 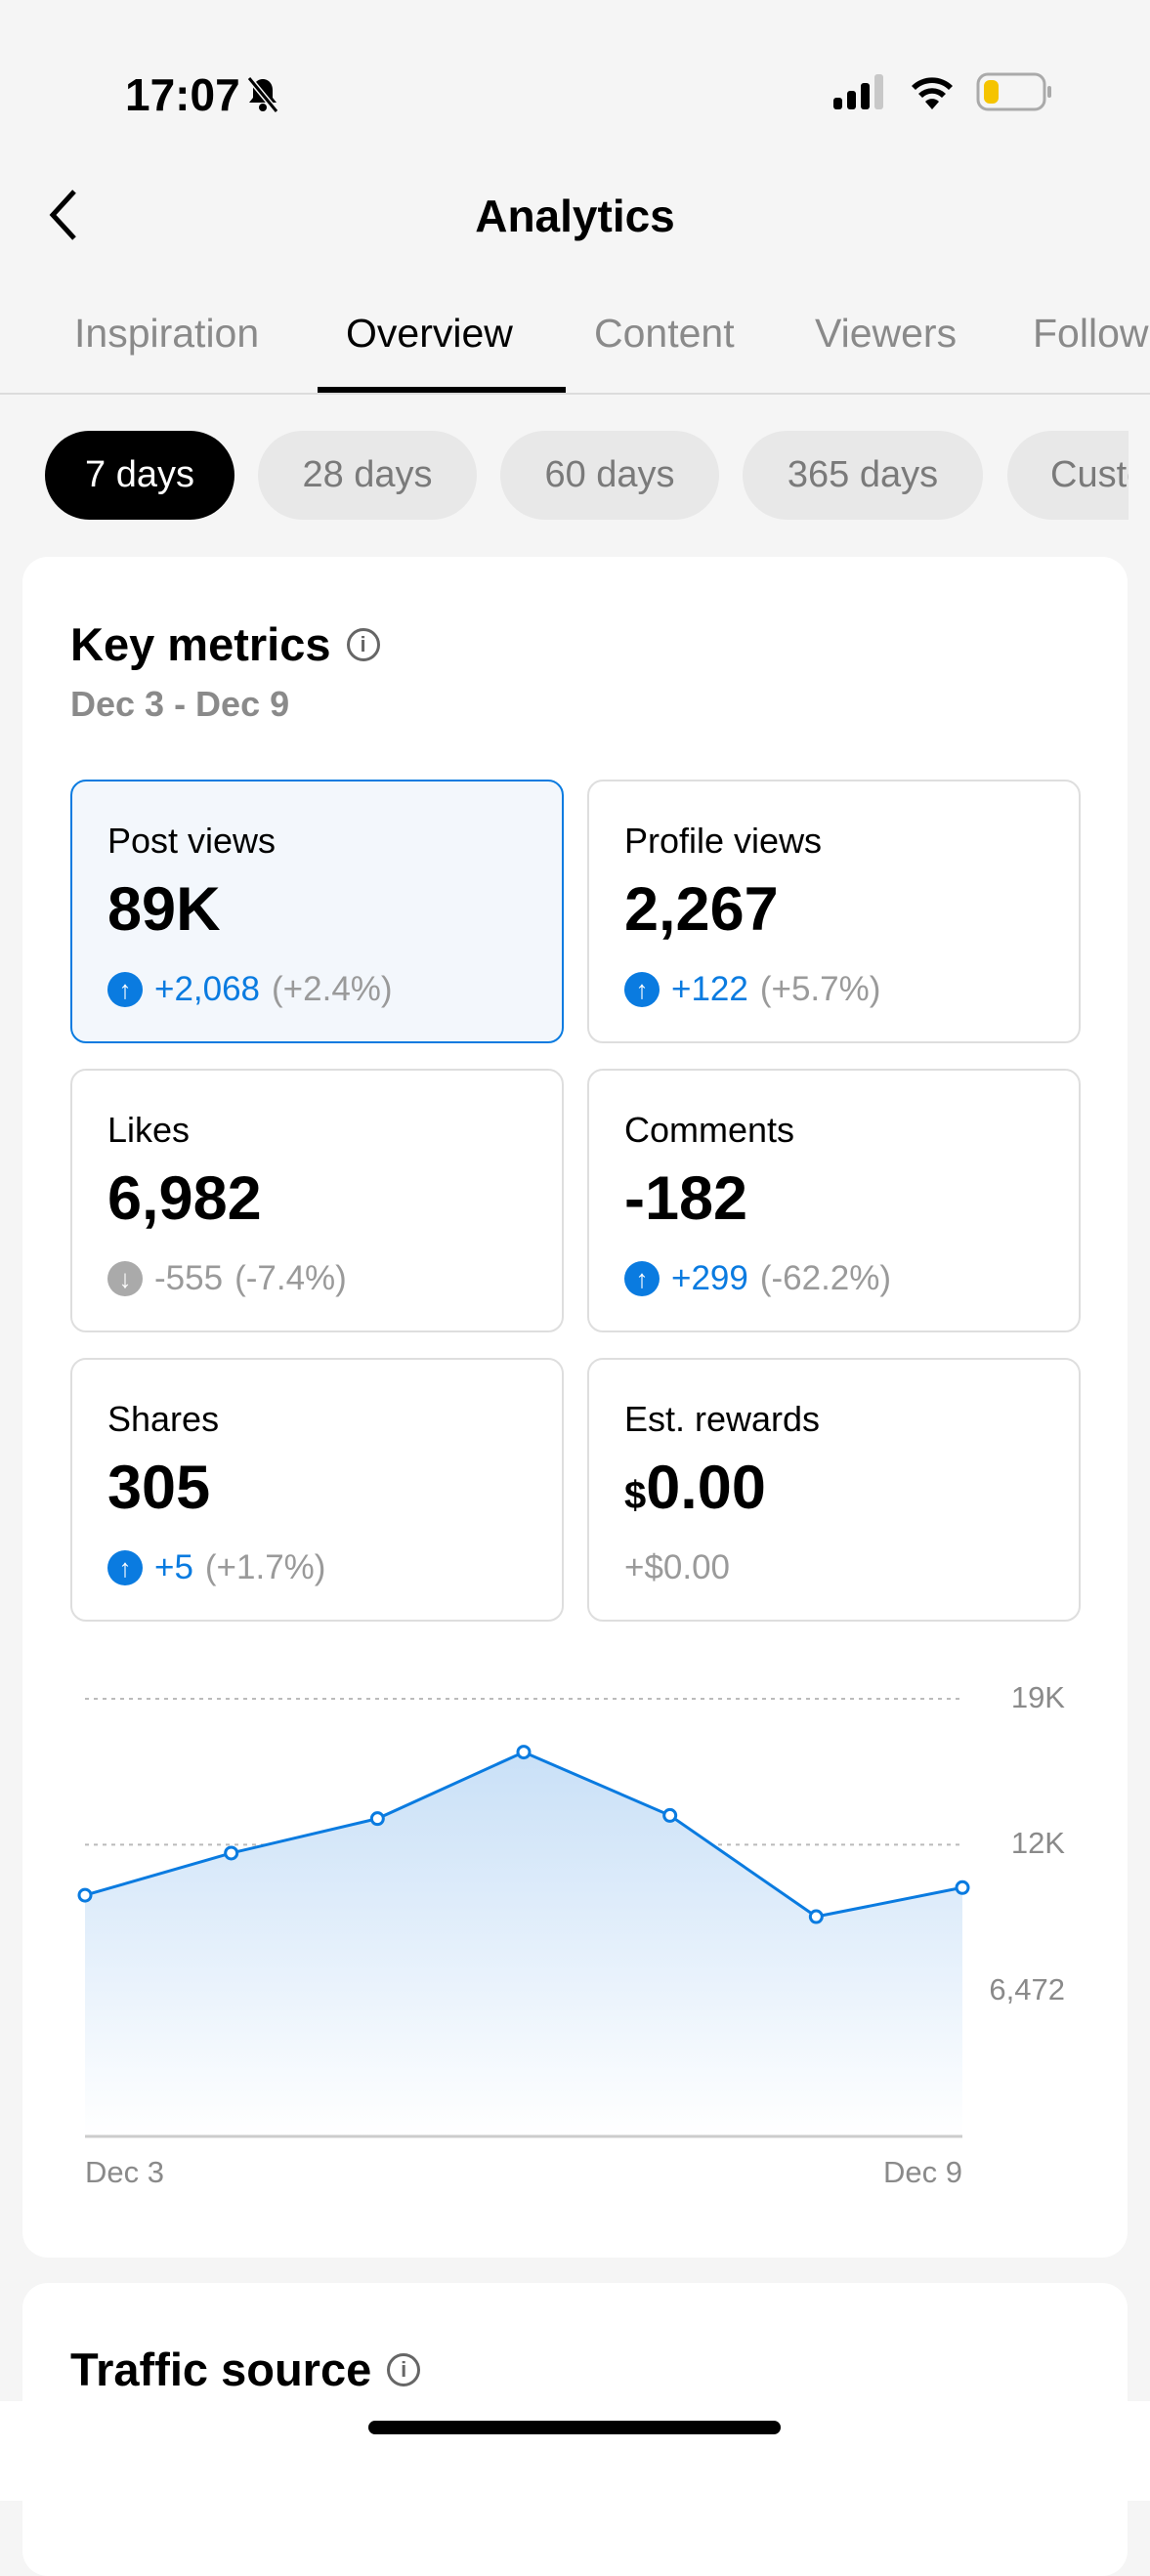 I want to click on tab-inspiration: Inspiration, so click(x=167, y=333).